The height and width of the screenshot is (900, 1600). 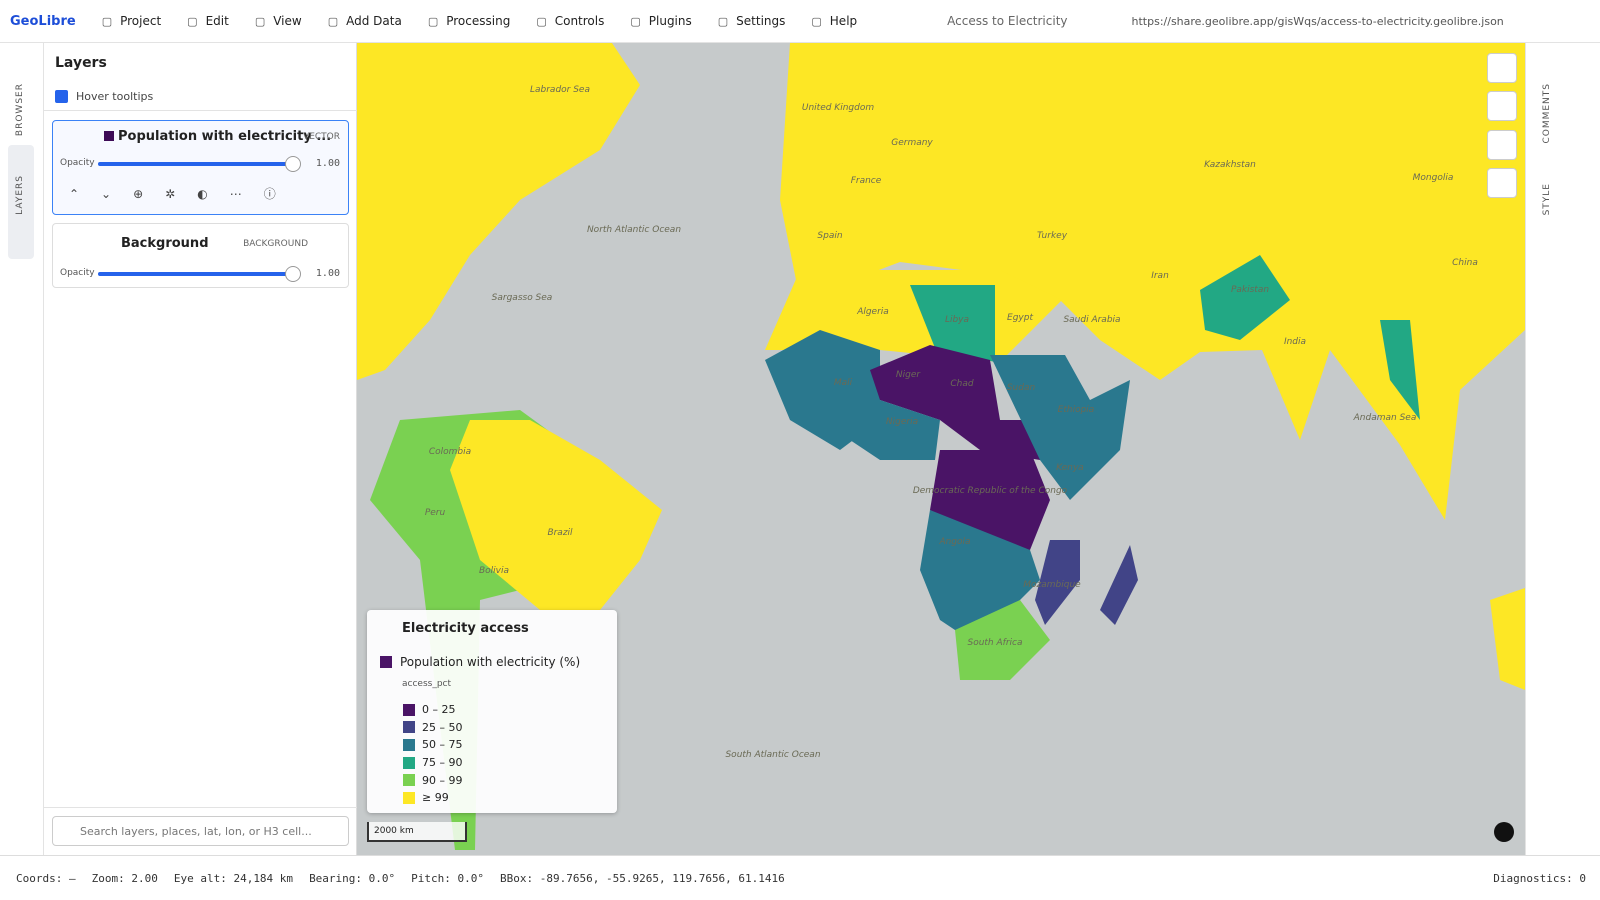 I want to click on map-label: Andaman Sea, so click(x=1385, y=418).